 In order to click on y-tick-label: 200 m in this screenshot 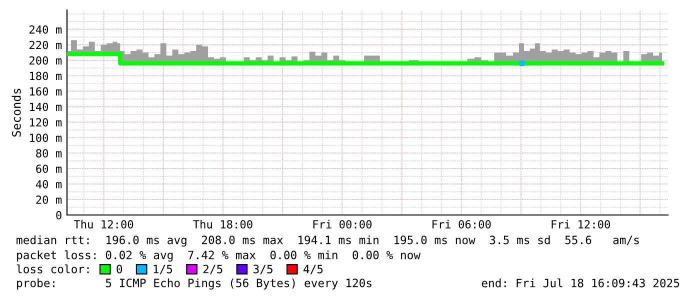, I will do `click(46, 60)`.